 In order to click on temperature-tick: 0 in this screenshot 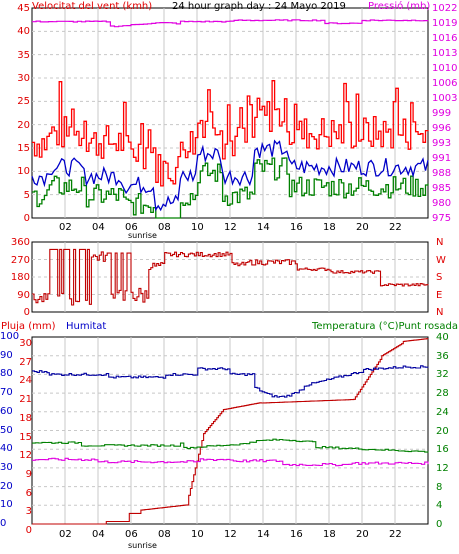, I will do `click(439, 524)`.